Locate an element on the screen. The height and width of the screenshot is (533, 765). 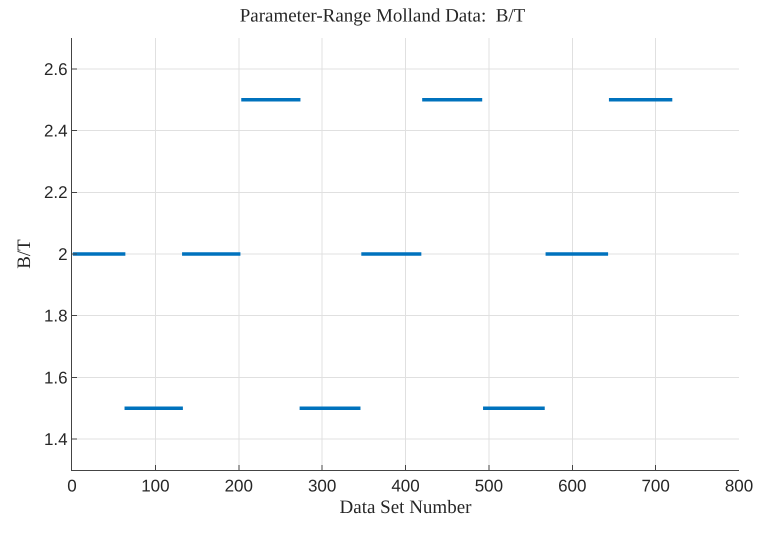
y-tick-label: 1.8 is located at coordinates (56, 316).